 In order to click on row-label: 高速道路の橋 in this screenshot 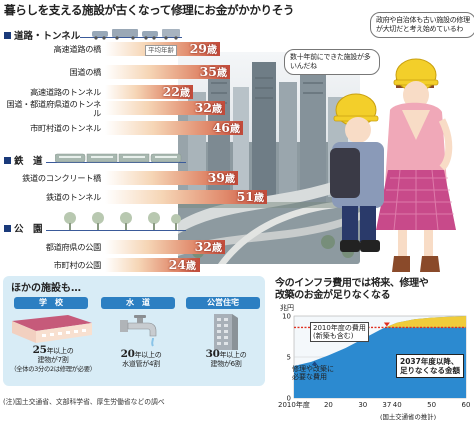, I will do `click(77, 49)`.